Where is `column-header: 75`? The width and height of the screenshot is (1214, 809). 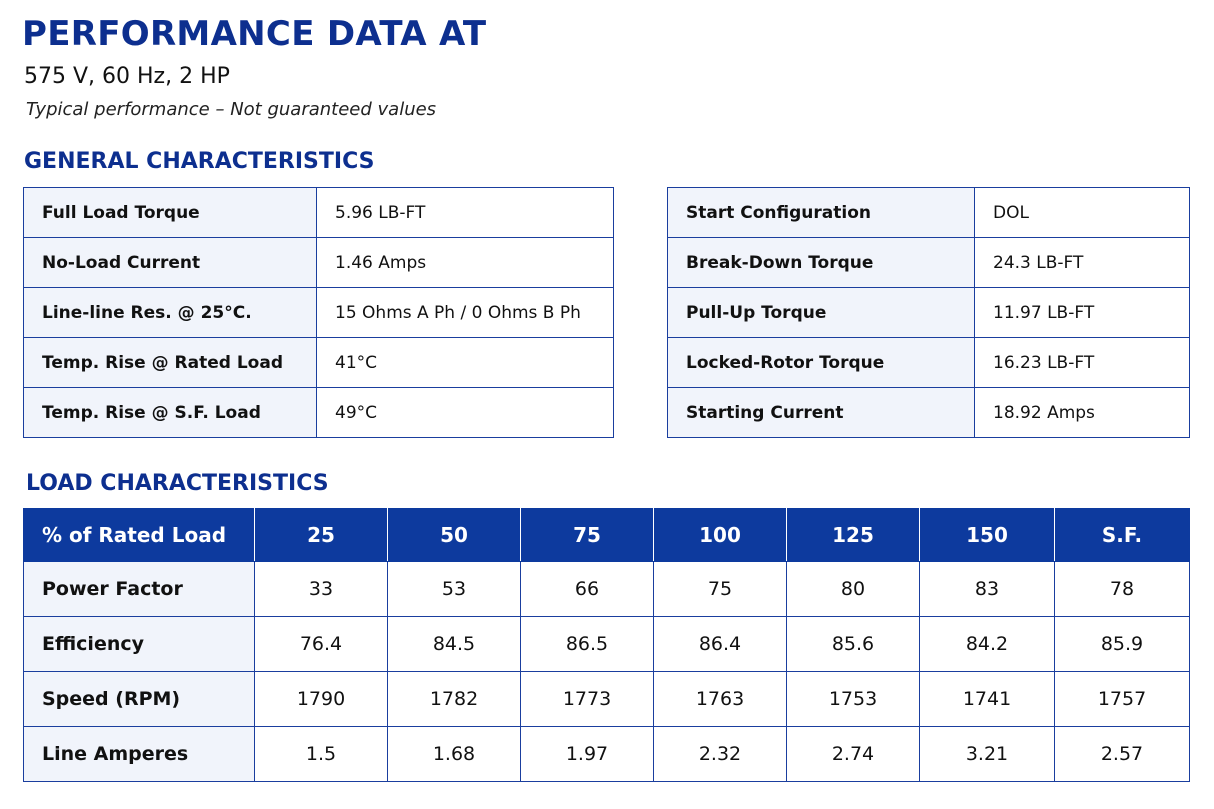 column-header: 75 is located at coordinates (587, 535).